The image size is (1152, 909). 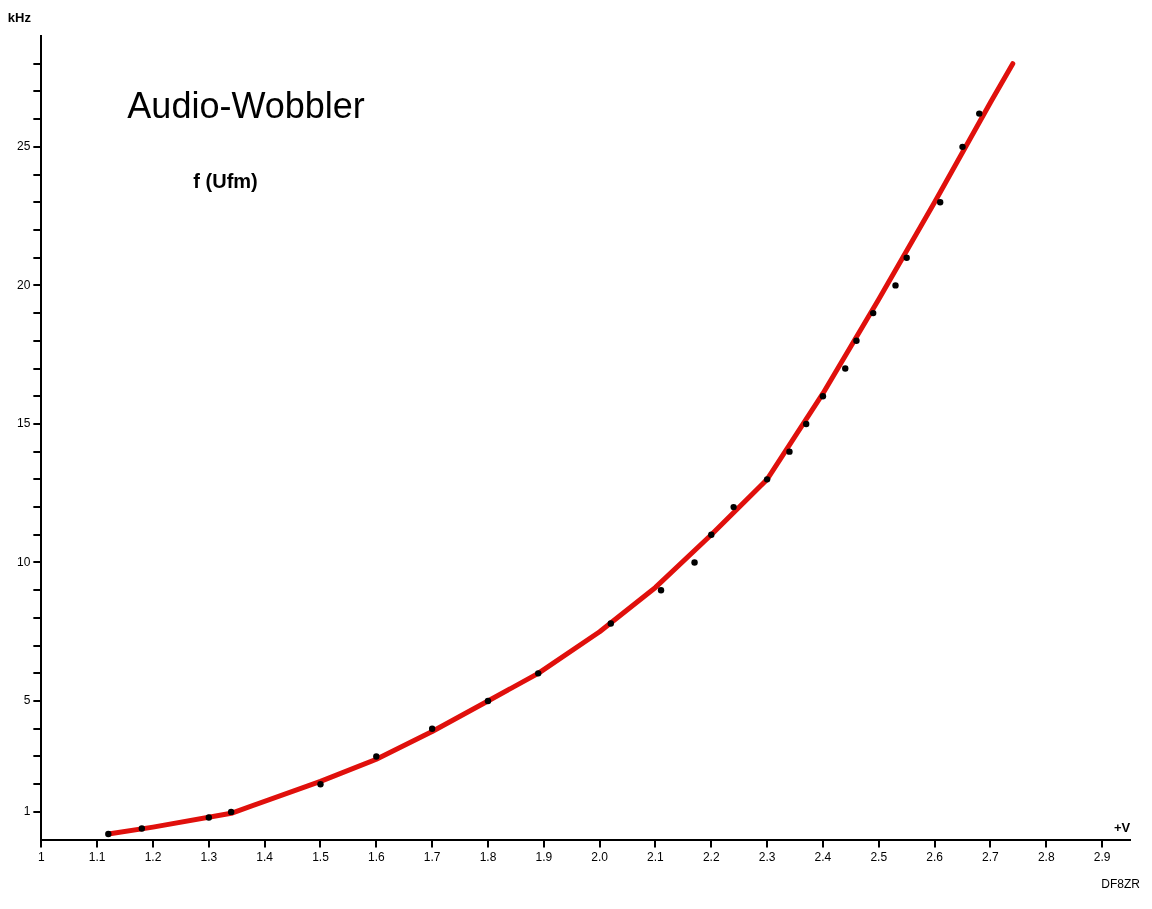 I want to click on y-tick-label: 5, so click(x=27, y=700).